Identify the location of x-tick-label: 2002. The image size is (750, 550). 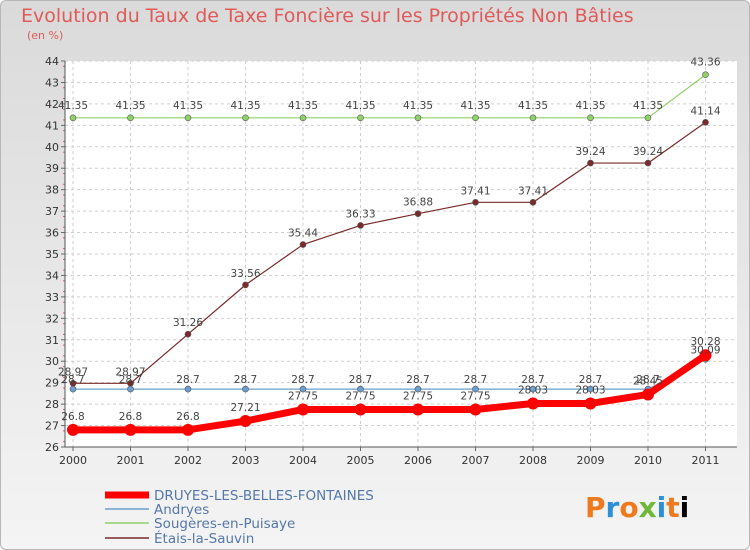
(188, 460).